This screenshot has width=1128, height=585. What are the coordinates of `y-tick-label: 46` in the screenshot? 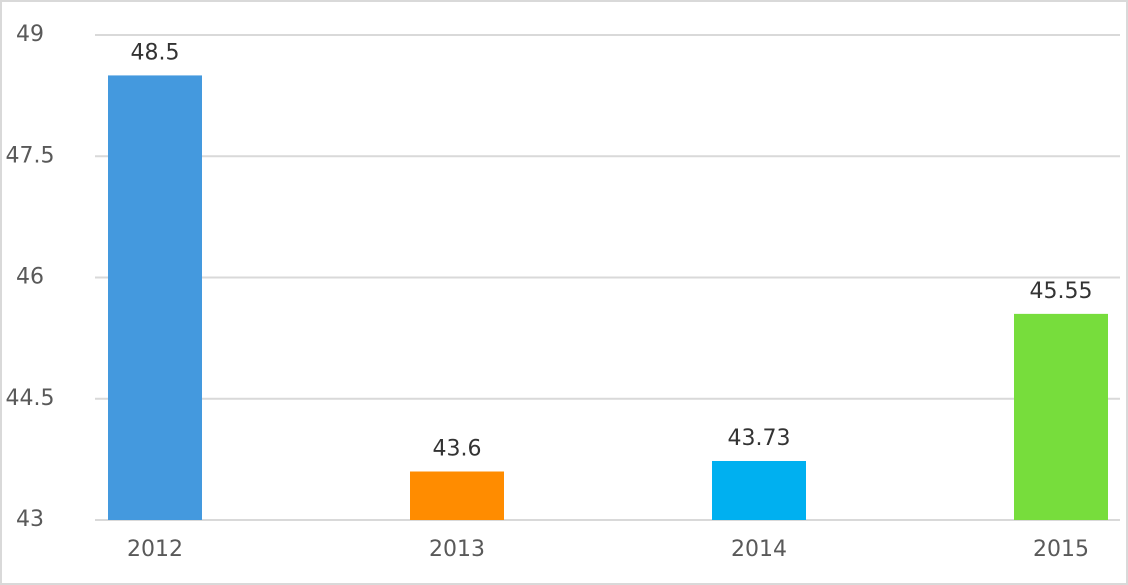 It's located at (30, 277).